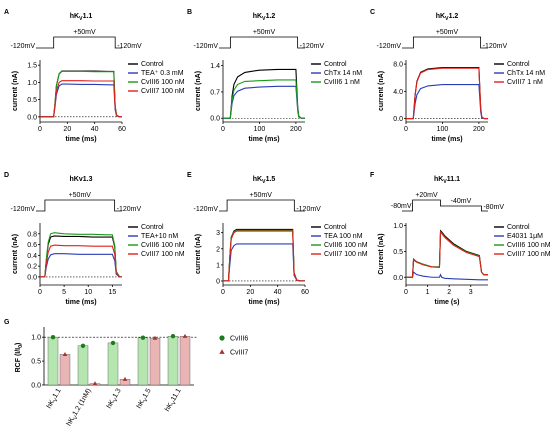 The width and height of the screenshot is (550, 443). I want to click on text-part: 1.2, so click(271, 16).